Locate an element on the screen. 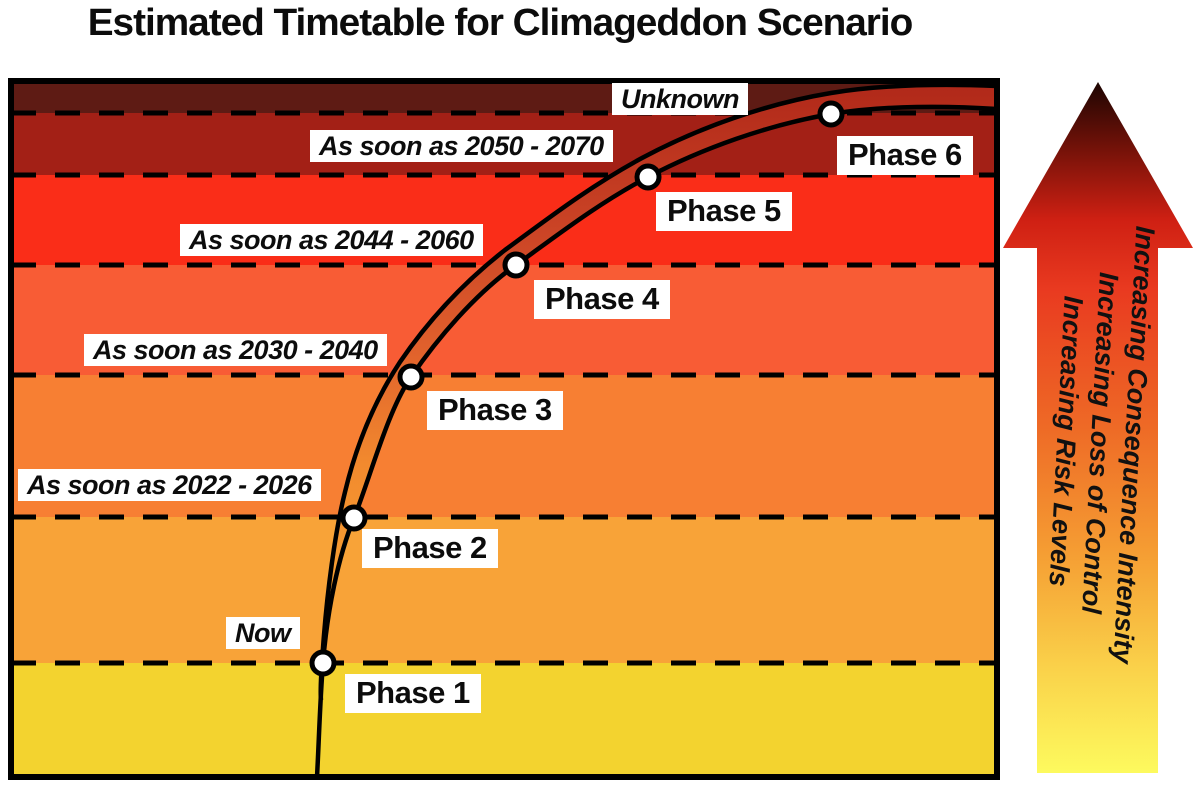  phase-4-label: Phase 4 is located at coordinates (602, 299).